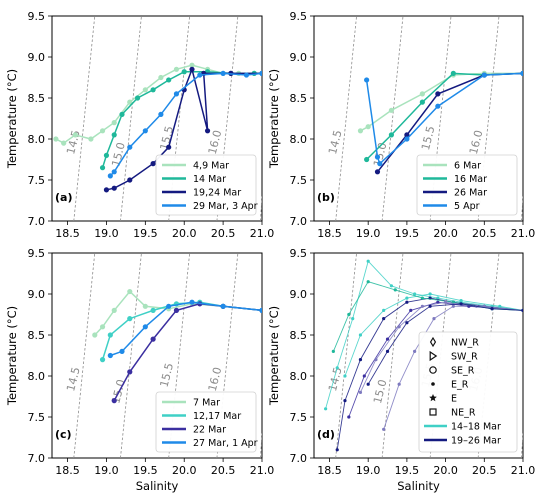 The width and height of the screenshot is (550, 497). Describe the element at coordinates (454, 399) in the screenshot. I see `legend-entry: E` at that location.